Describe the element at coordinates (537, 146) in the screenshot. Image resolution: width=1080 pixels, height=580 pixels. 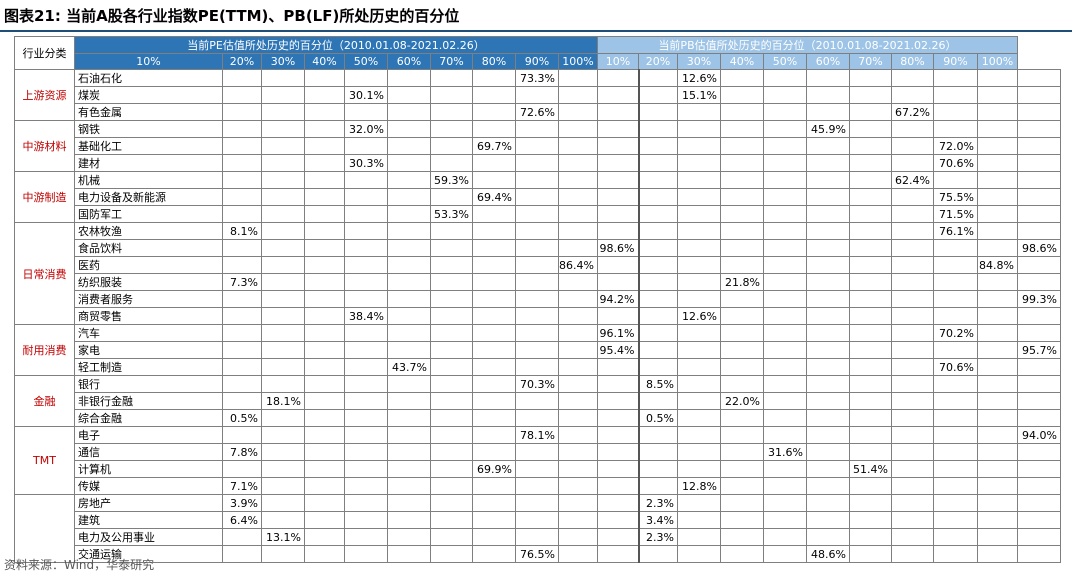
I see `table-row: 中游材料 钢铁 32.0% 45.9%` at that location.